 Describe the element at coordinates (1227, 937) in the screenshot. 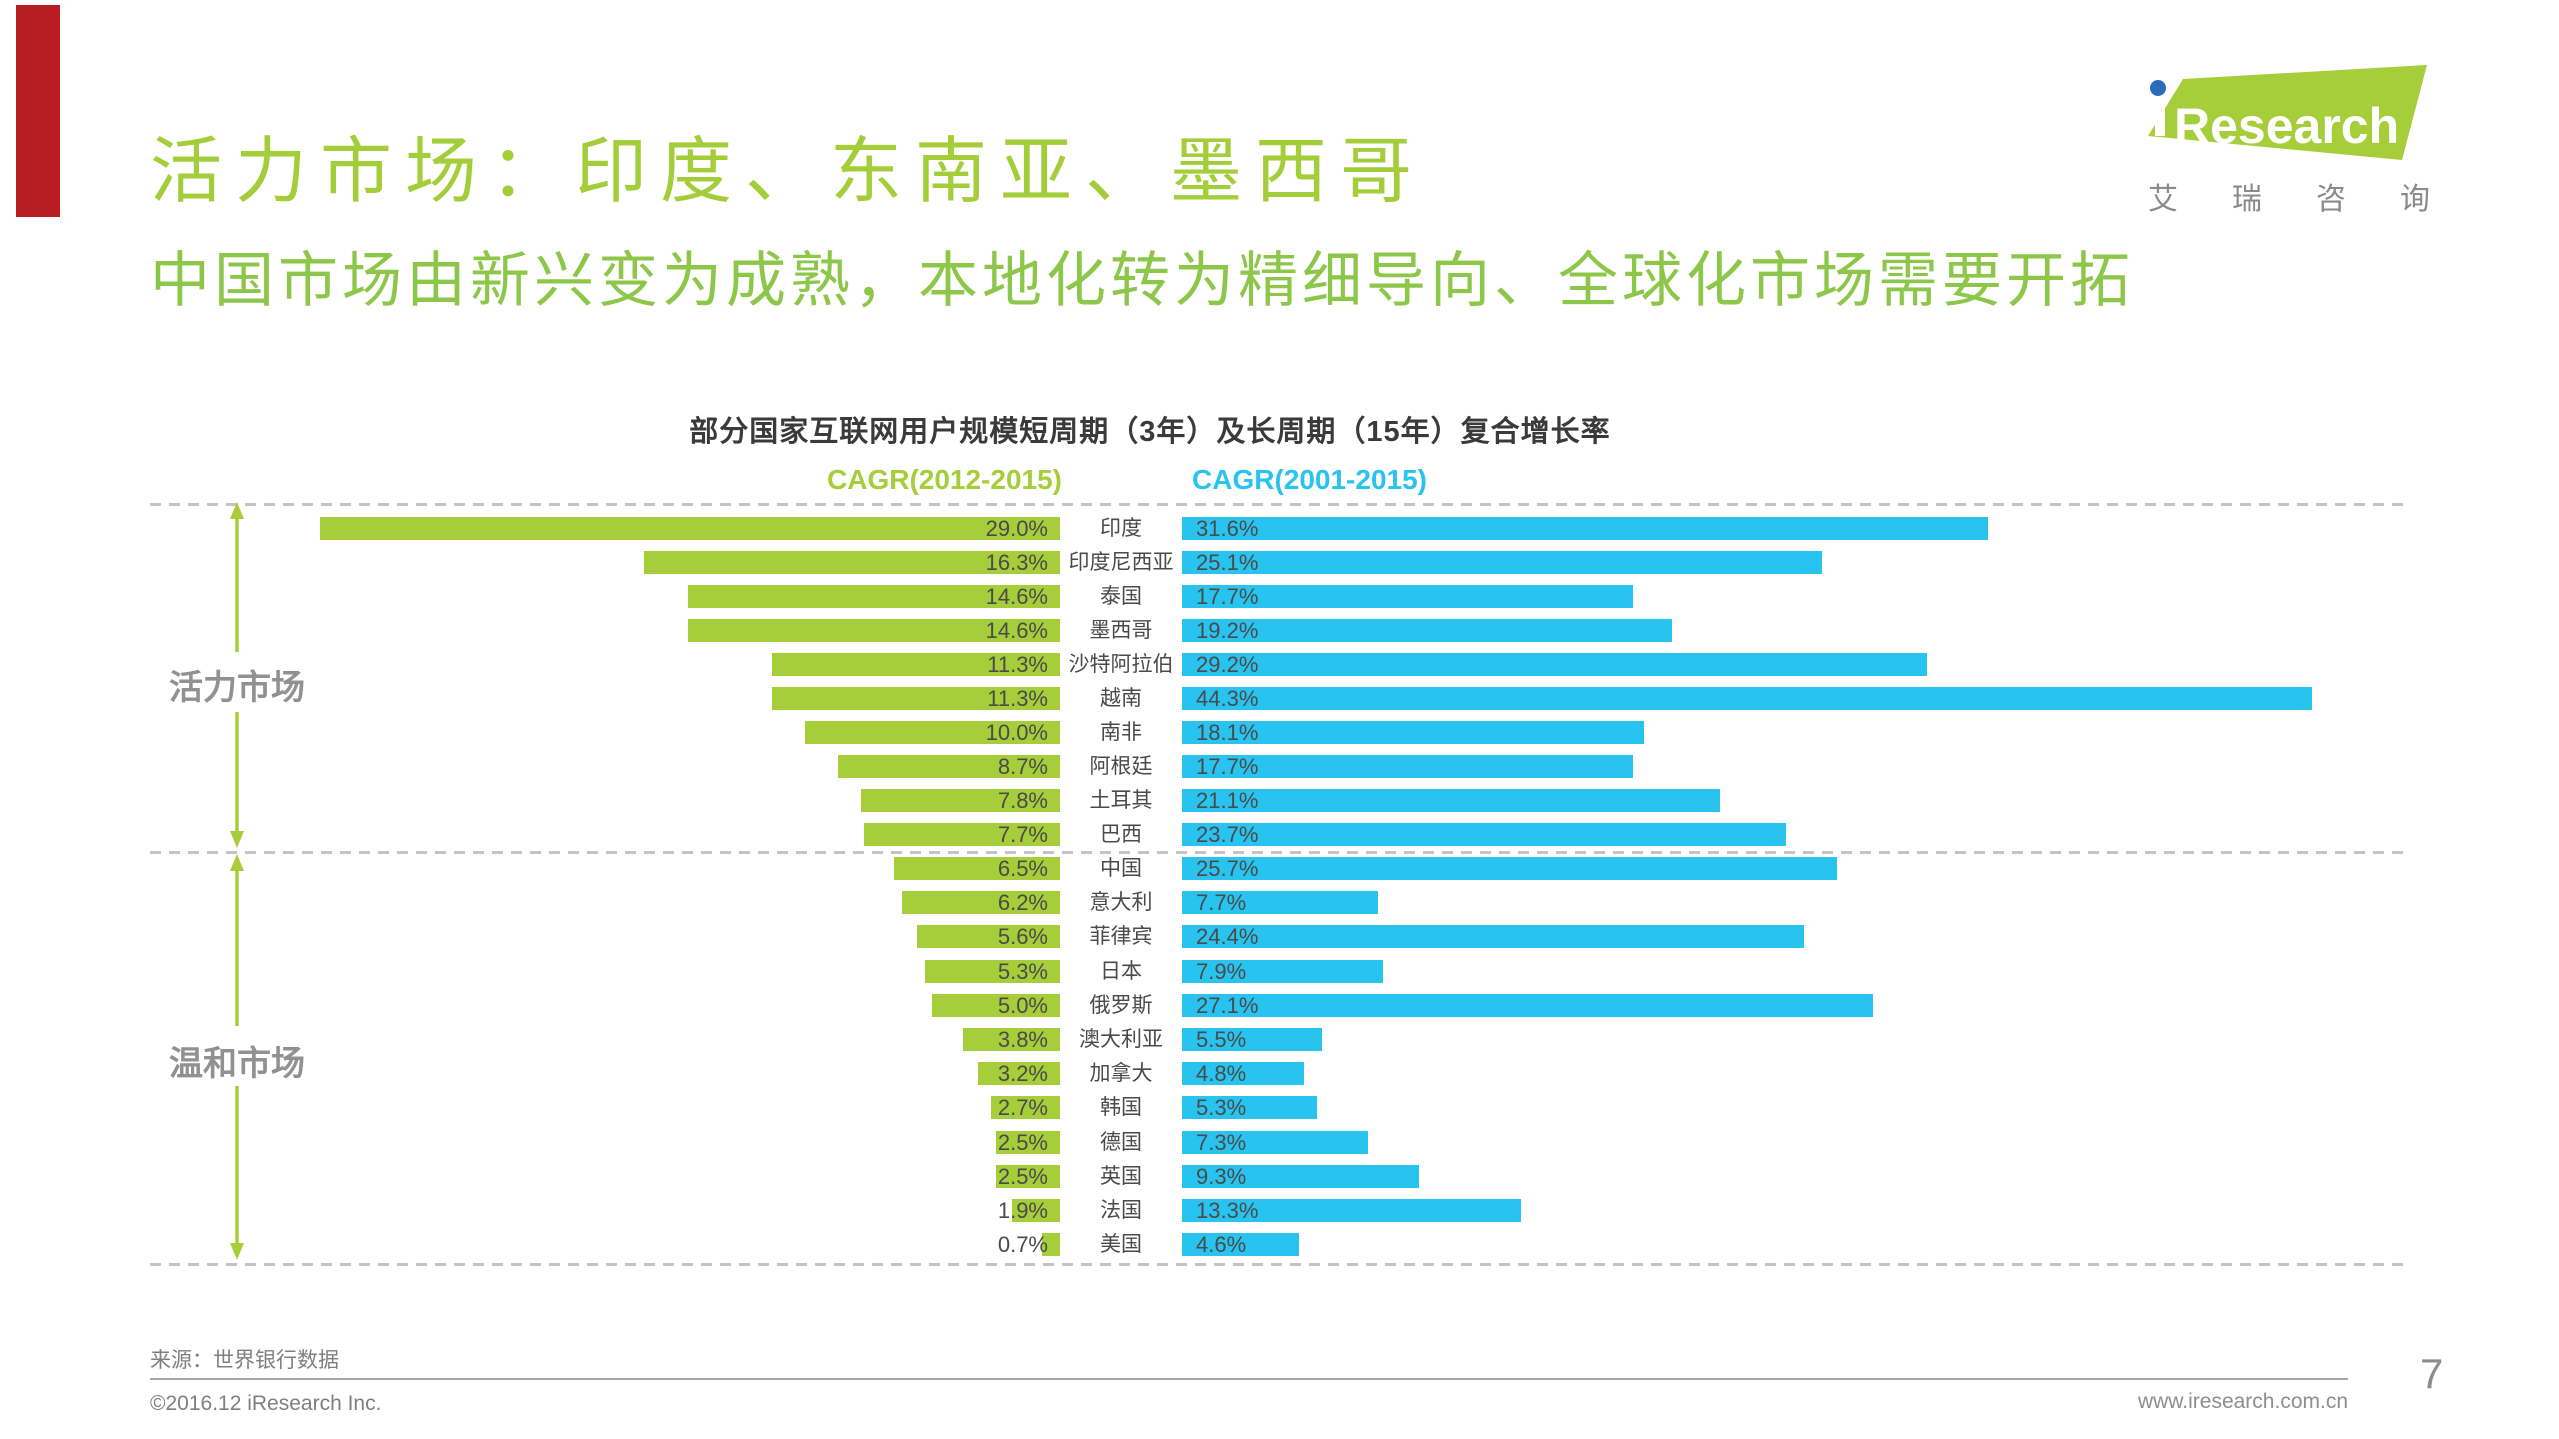

I see `blue-bar-value: 24.4%` at that location.